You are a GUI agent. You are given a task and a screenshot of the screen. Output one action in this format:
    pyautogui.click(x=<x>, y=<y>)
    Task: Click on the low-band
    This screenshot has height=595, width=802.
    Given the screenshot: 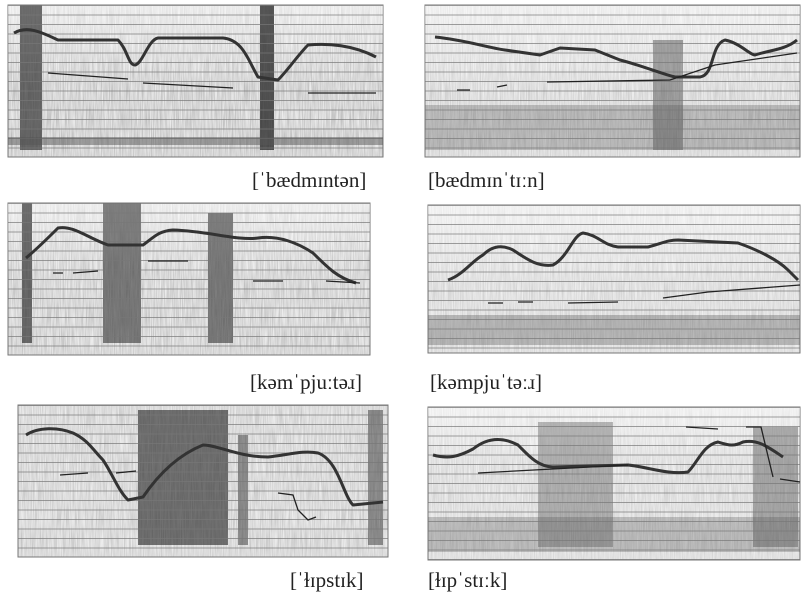 What is the action you would take?
    pyautogui.click(x=195, y=141)
    